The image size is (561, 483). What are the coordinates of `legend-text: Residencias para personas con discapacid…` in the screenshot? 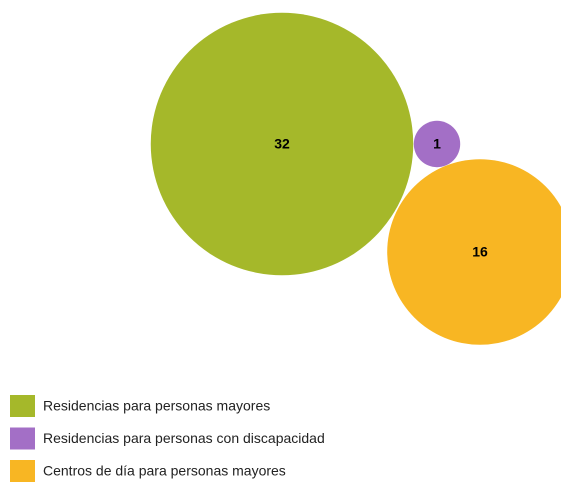 It's located at (184, 438).